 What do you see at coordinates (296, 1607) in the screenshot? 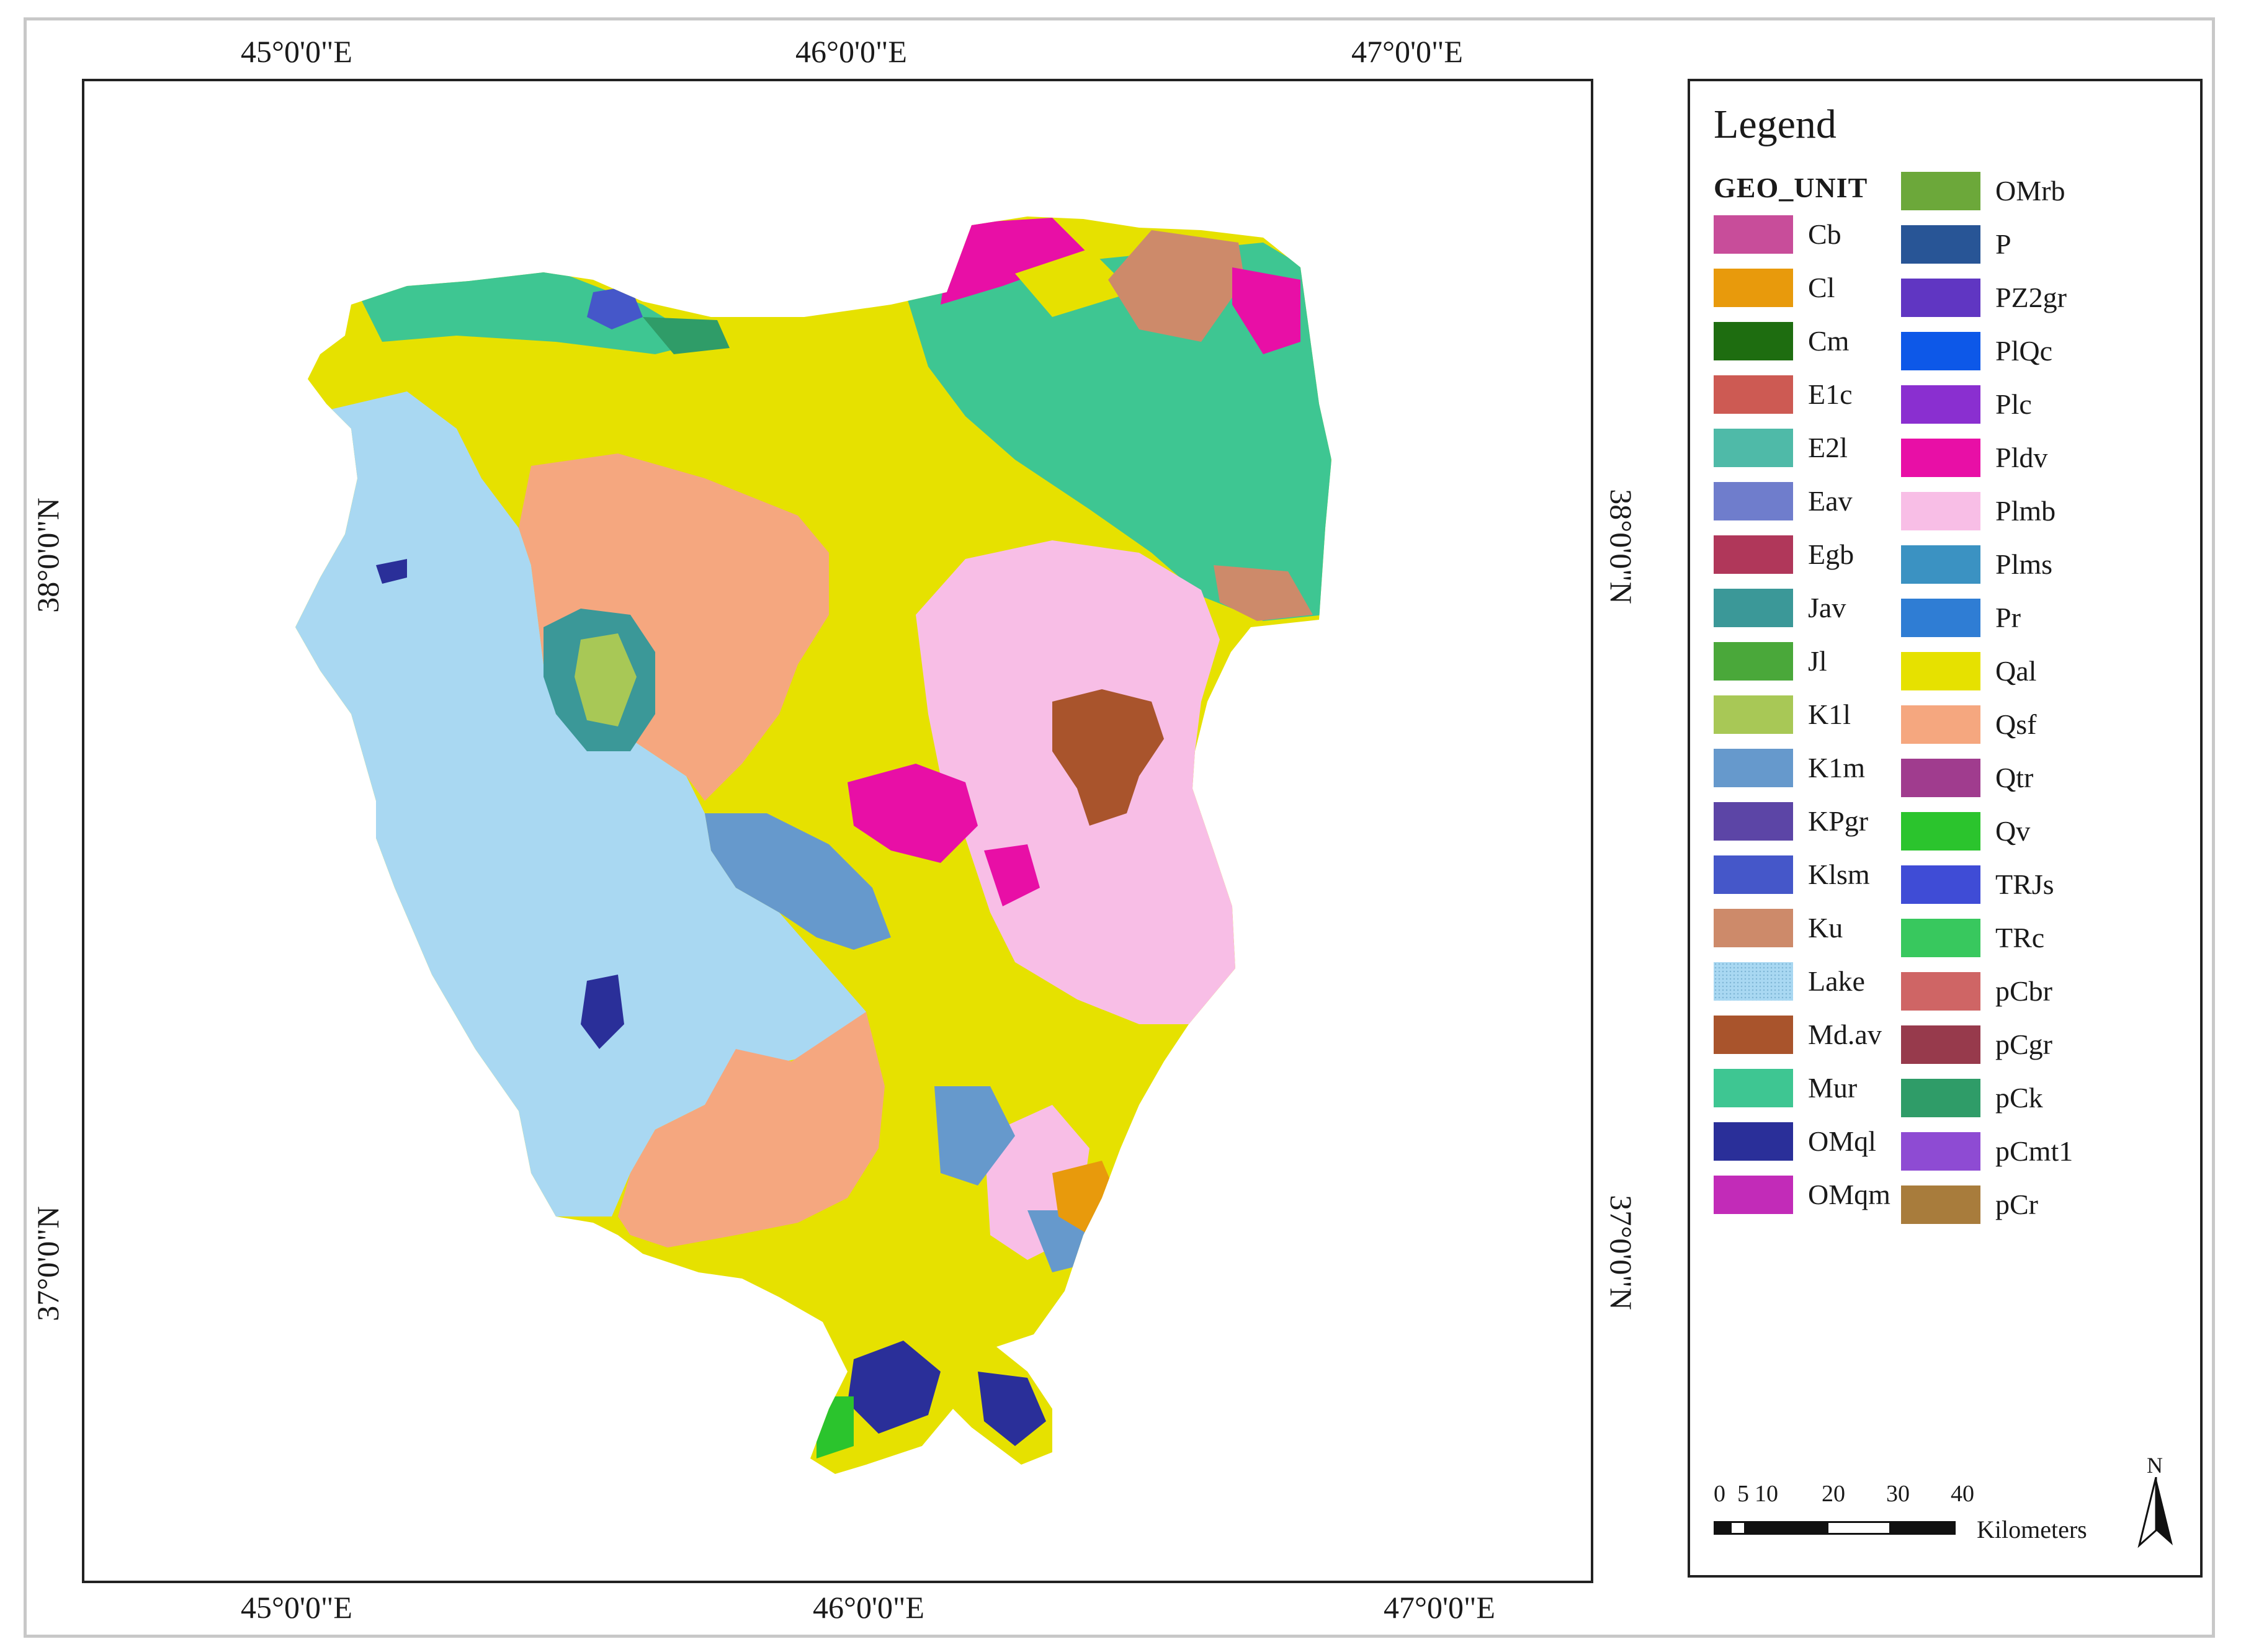
I see `lon-label-bottom-1: 45°0'0"E` at bounding box center [296, 1607].